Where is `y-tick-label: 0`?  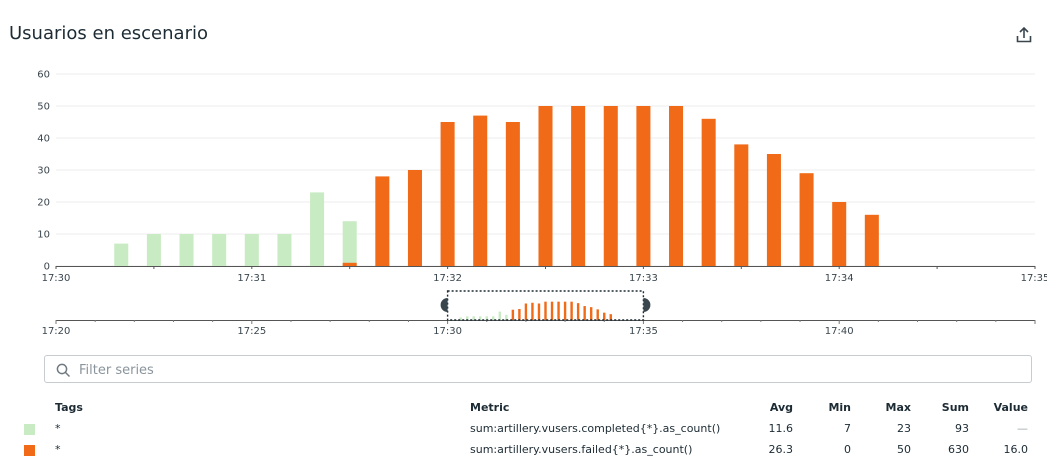 y-tick-label: 0 is located at coordinates (47, 267).